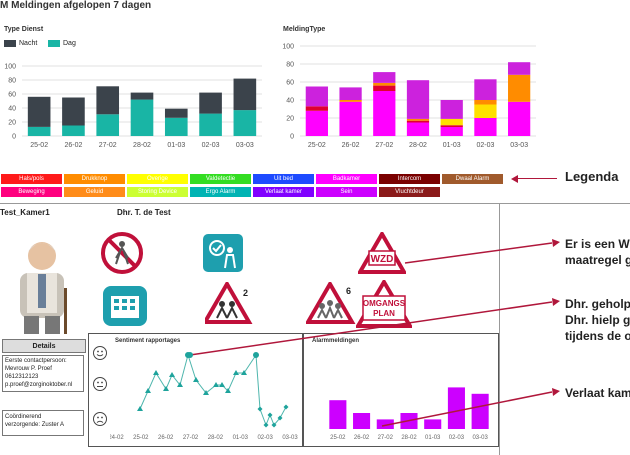  What do you see at coordinates (35, 425) in the screenshot?
I see `coordinator-line-2: verzorgende: Zuster A` at bounding box center [35, 425].